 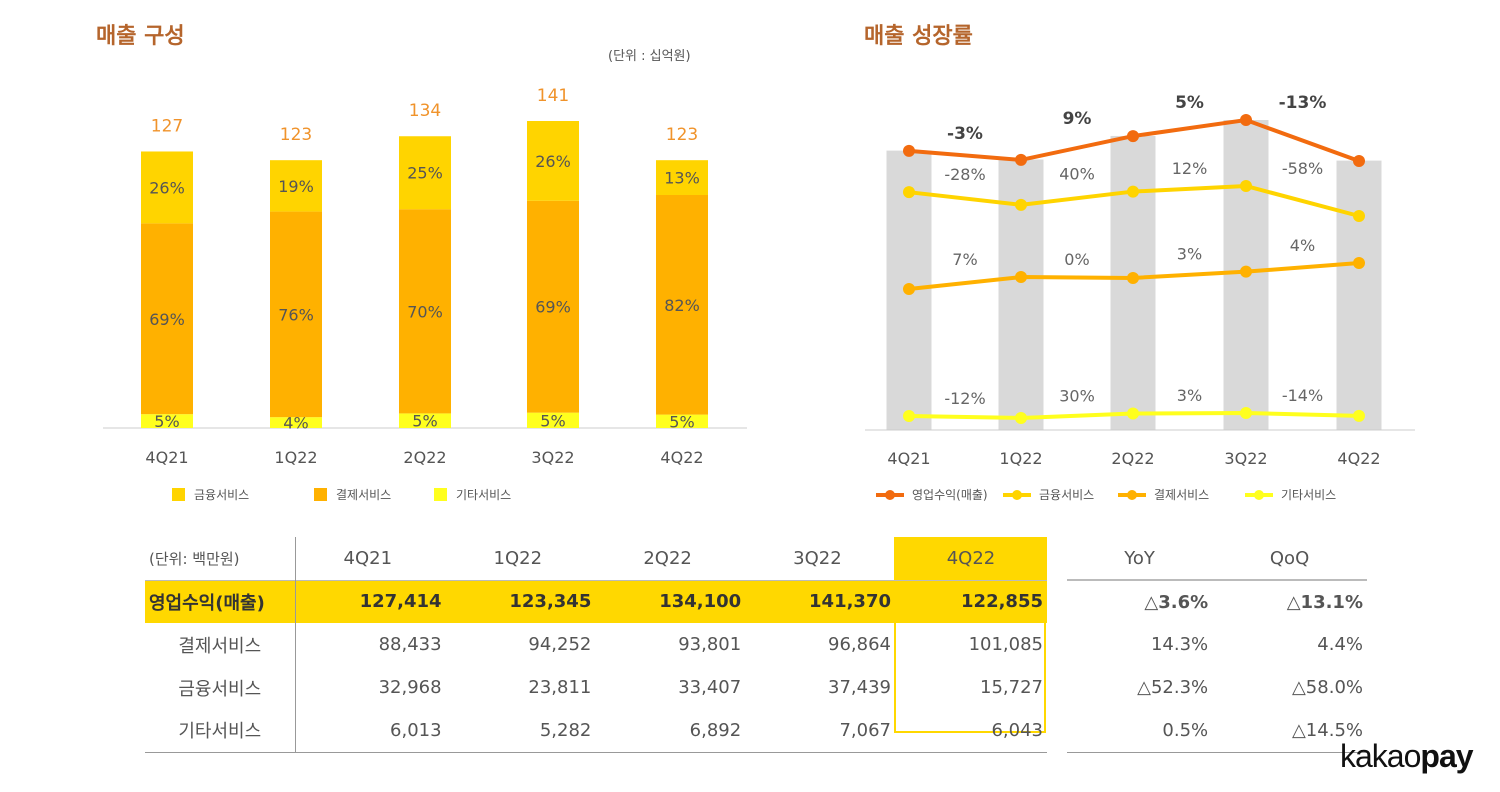 I want to click on col-header-yoy: YoY, so click(x=1139, y=558).